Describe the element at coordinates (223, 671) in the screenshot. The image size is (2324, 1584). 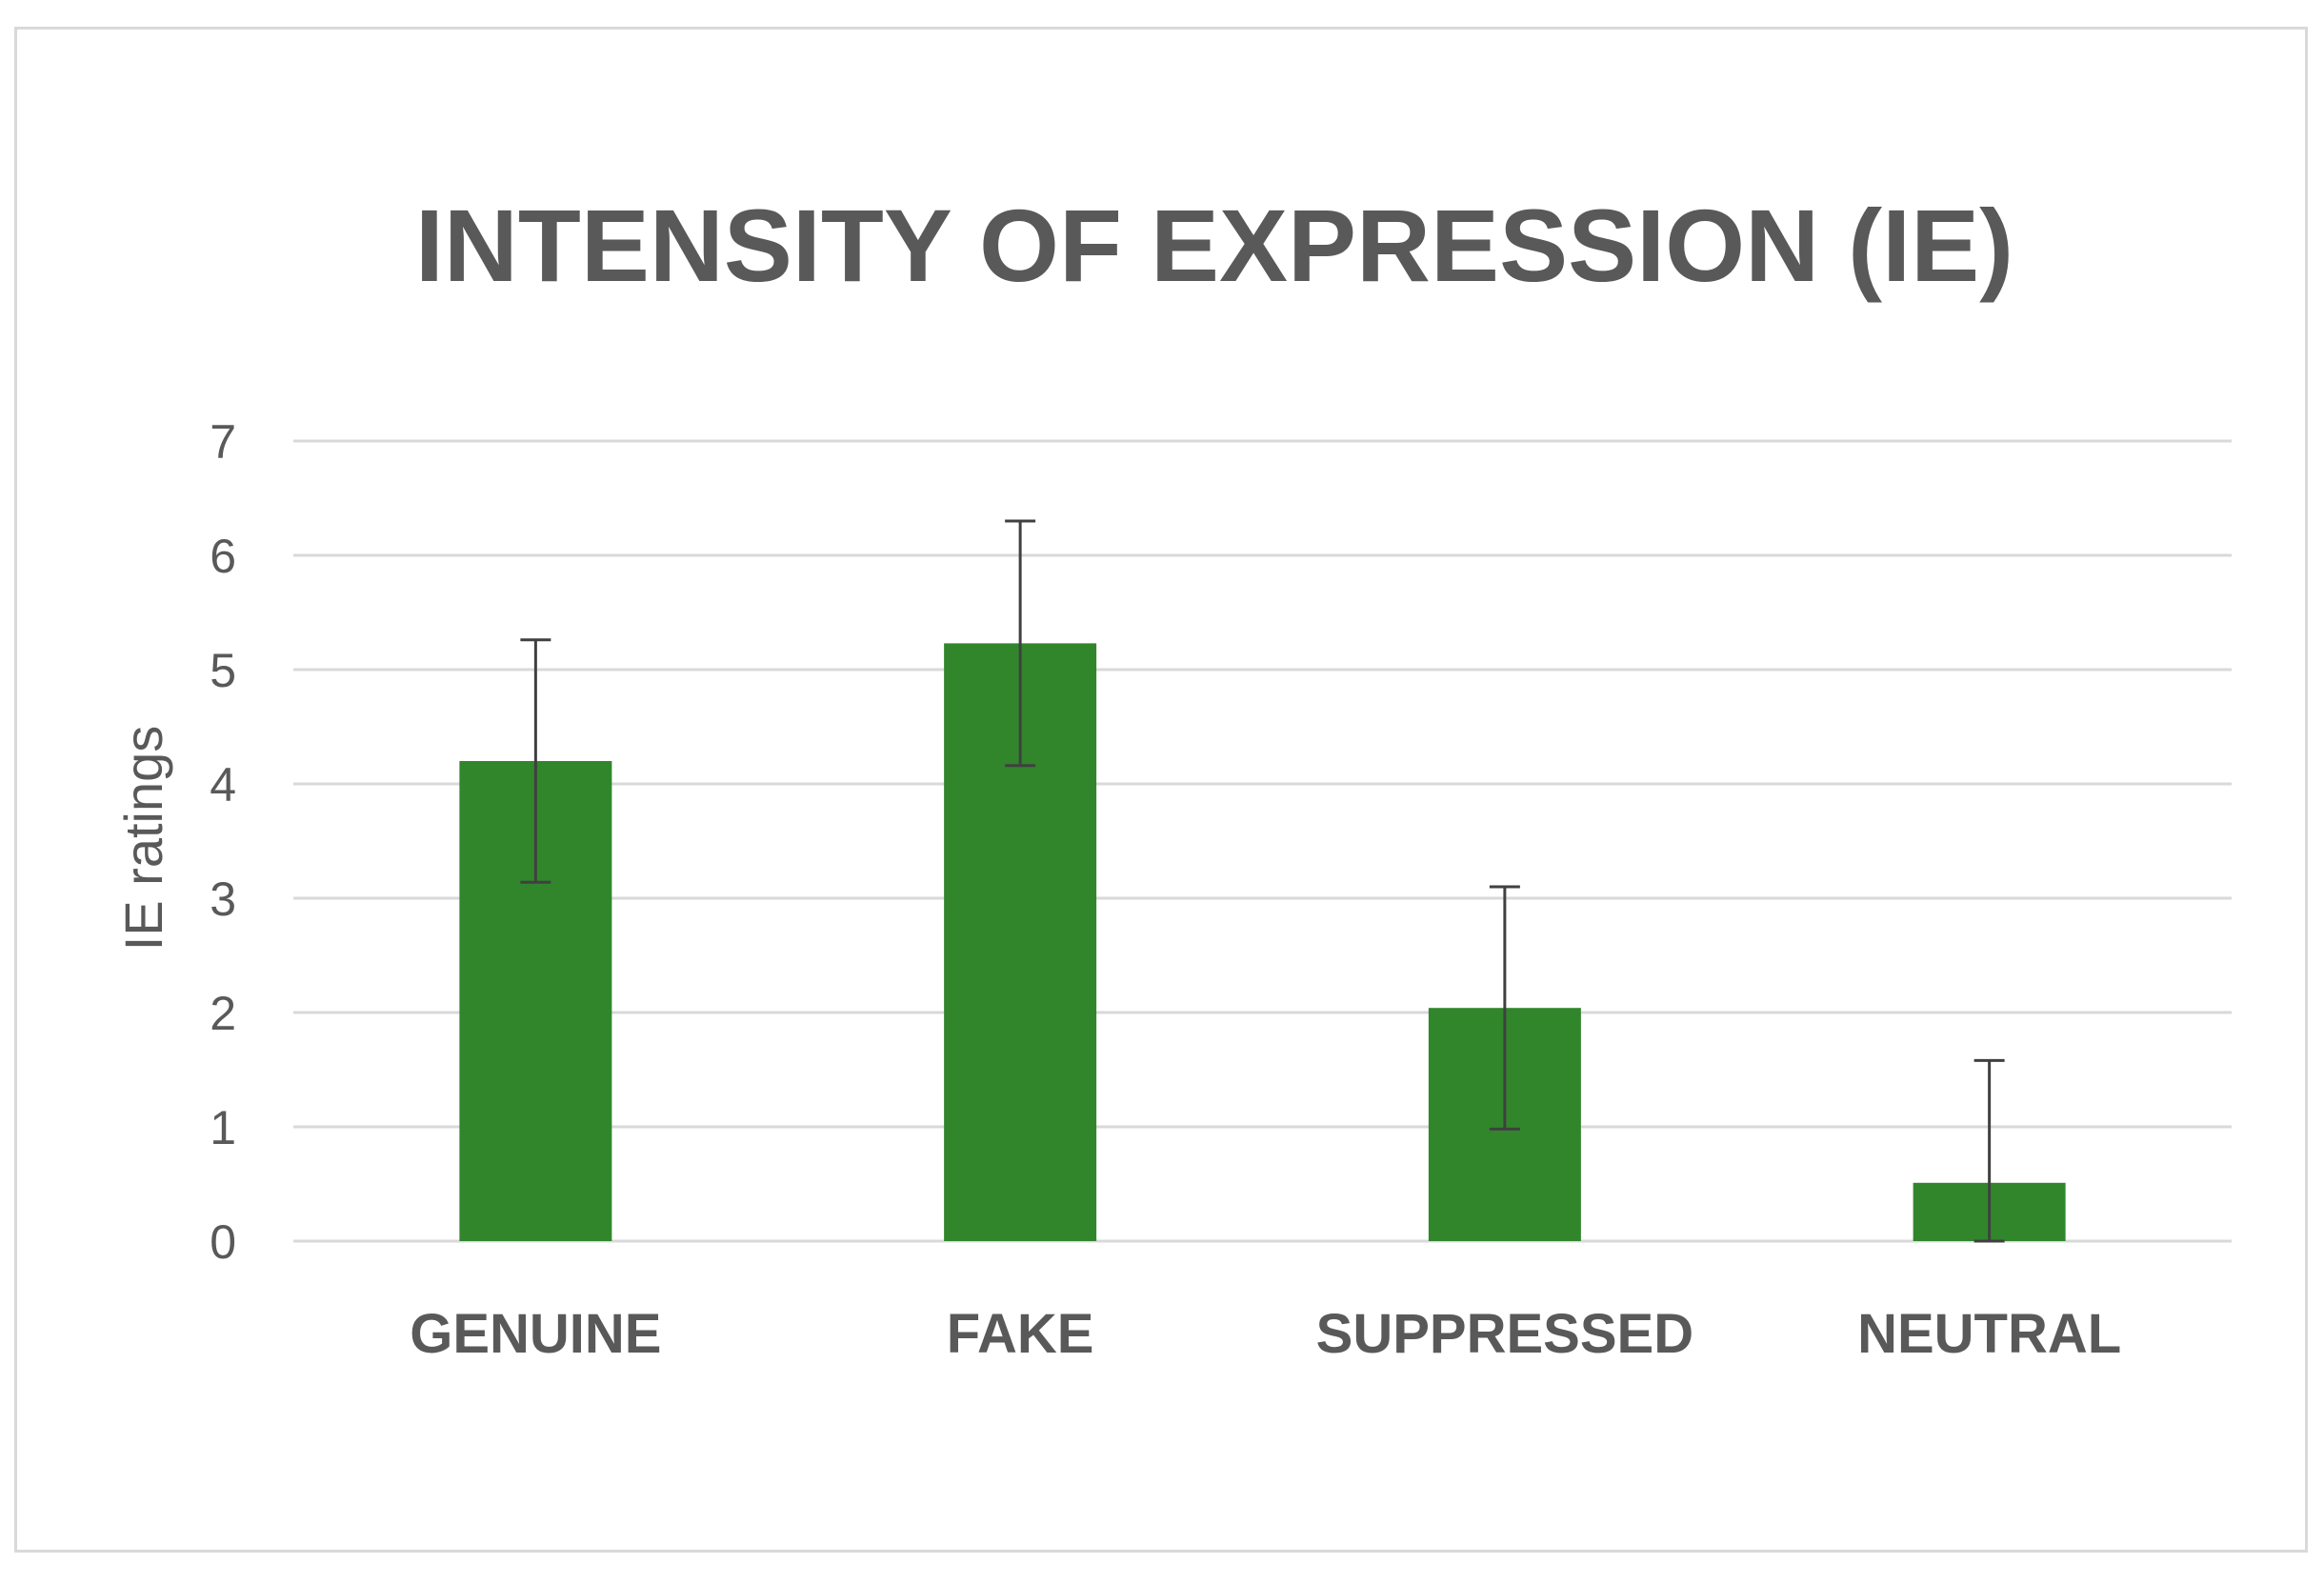
I see `y-tick-label: 5` at that location.